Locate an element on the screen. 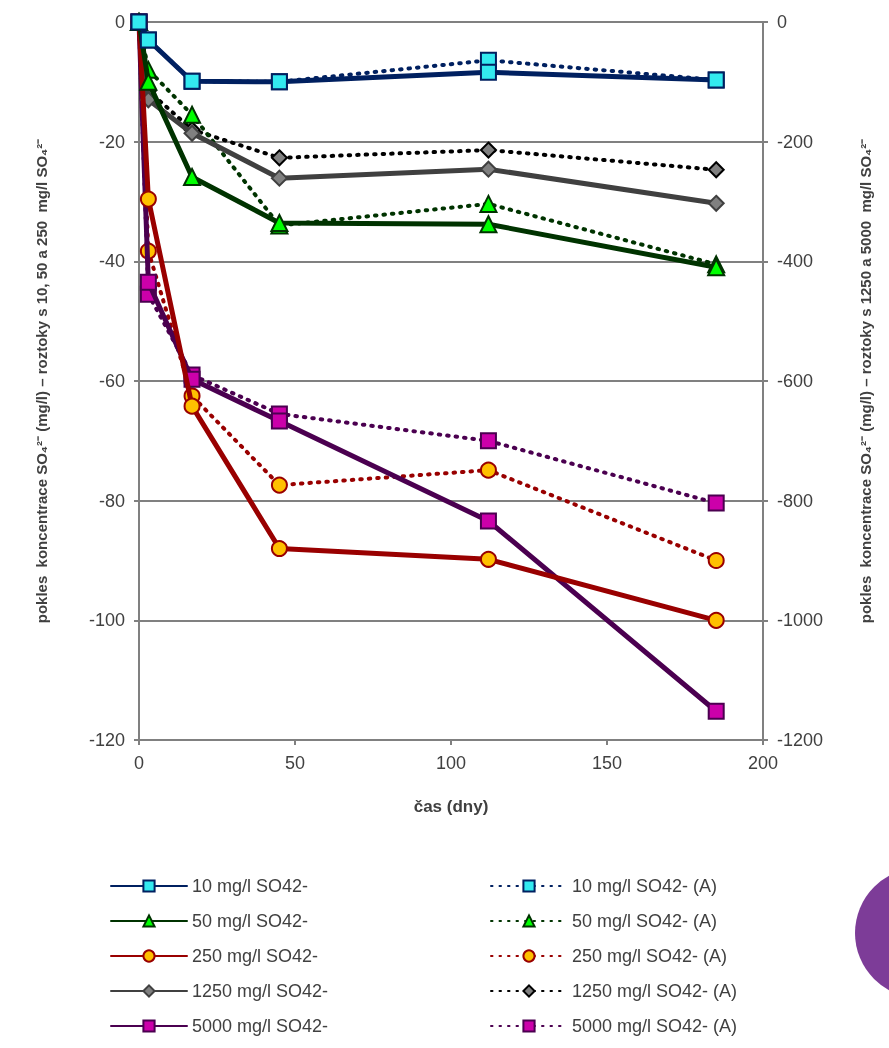  legend-label: 250 mg/l SO42- is located at coordinates (255, 956).